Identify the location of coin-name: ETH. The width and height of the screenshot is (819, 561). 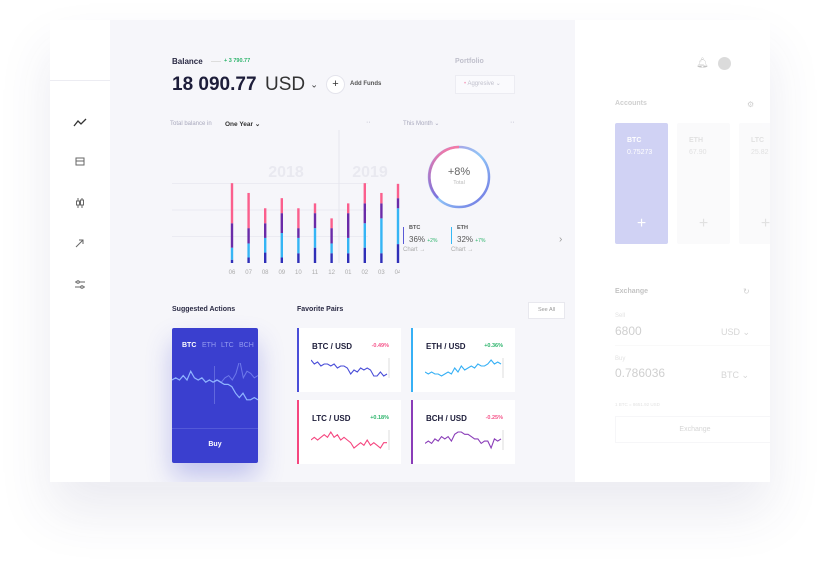
(462, 228).